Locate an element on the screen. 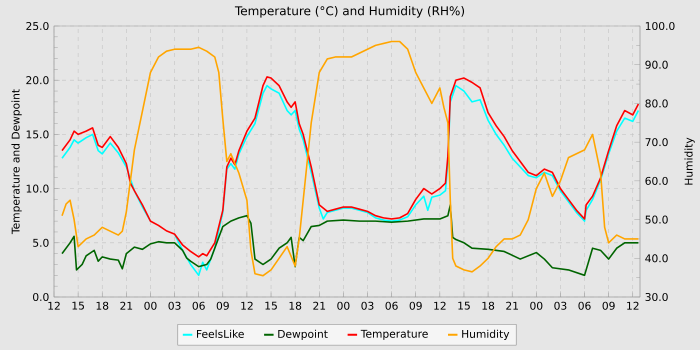 The height and width of the screenshot is (350, 700). y-tick-label: 15.0 is located at coordinates (37, 134).